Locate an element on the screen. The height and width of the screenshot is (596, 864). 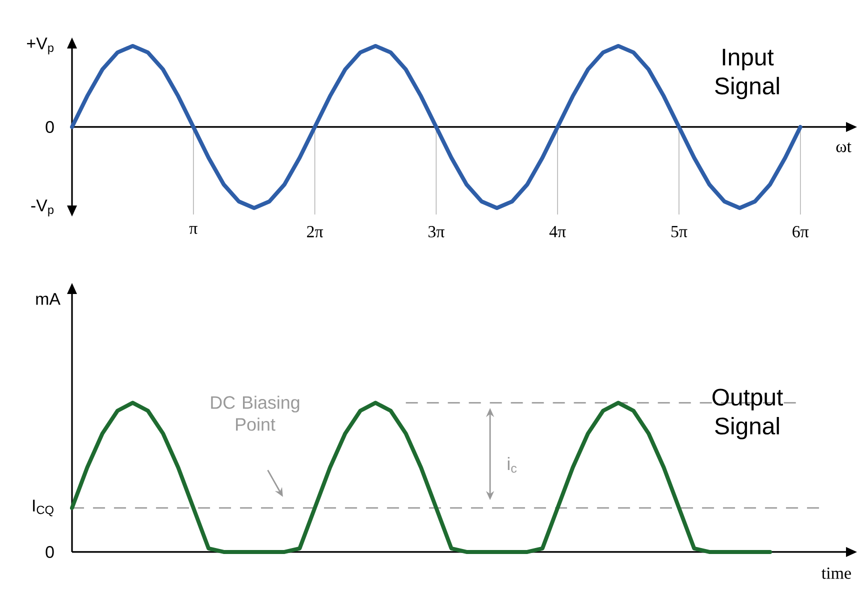
x-axis-title: time is located at coordinates (836, 573).